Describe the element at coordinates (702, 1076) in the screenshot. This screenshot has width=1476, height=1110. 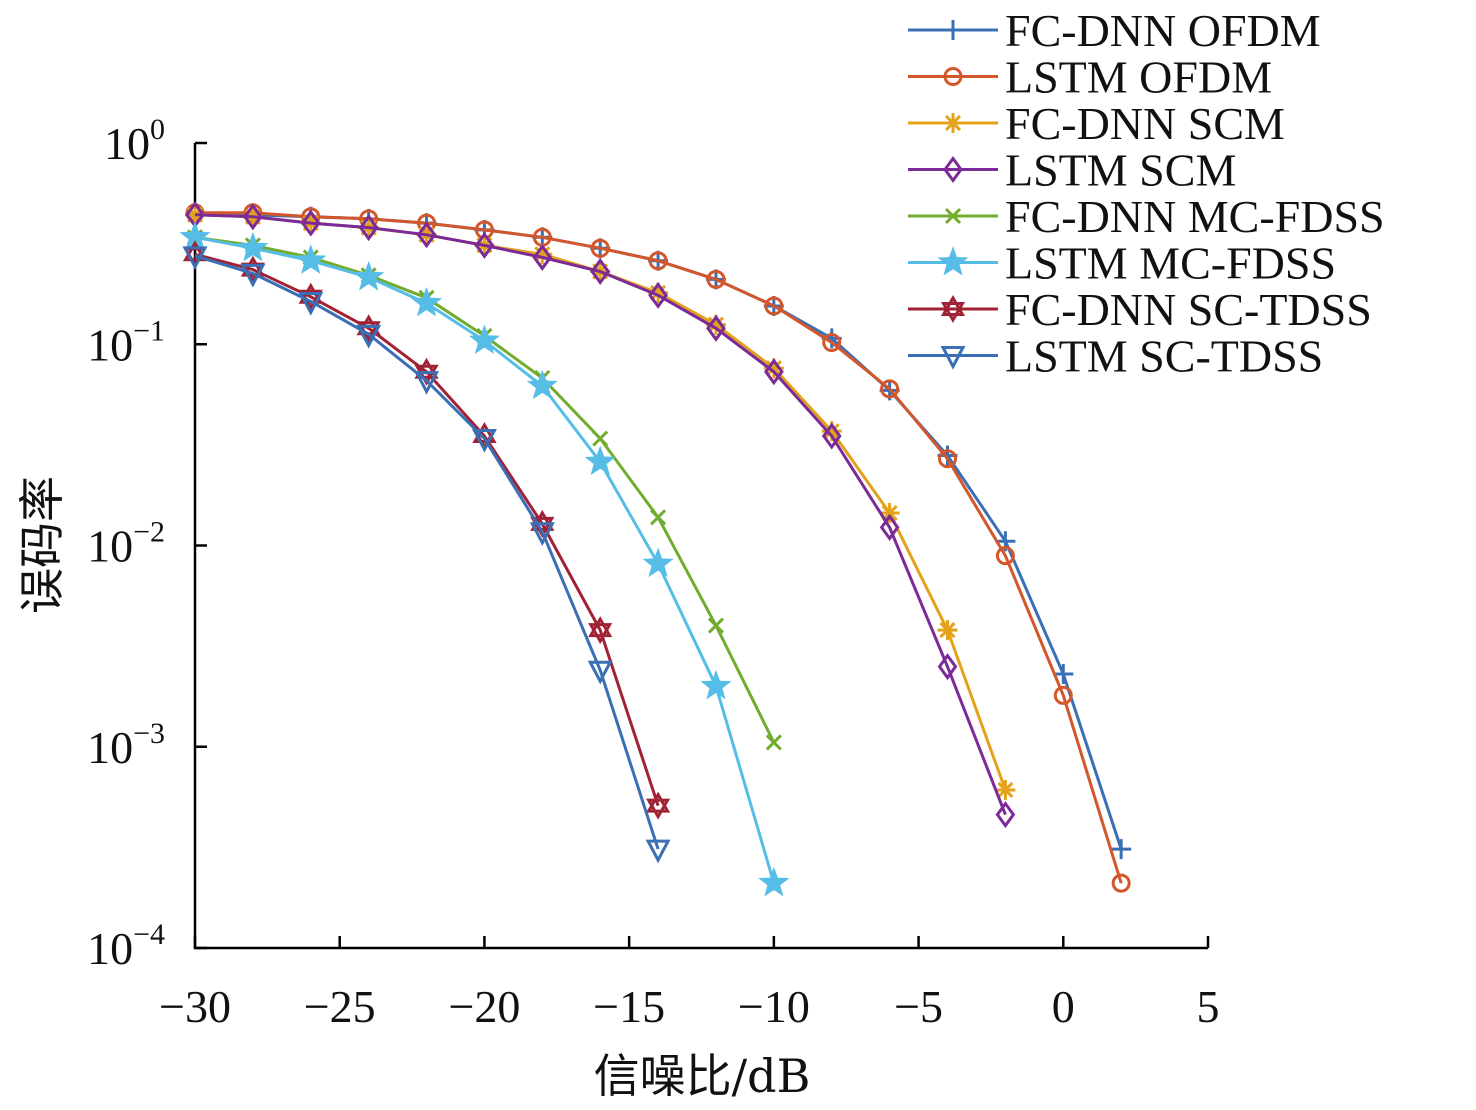
I see `x-axis-label: 信噪比/dB` at that location.